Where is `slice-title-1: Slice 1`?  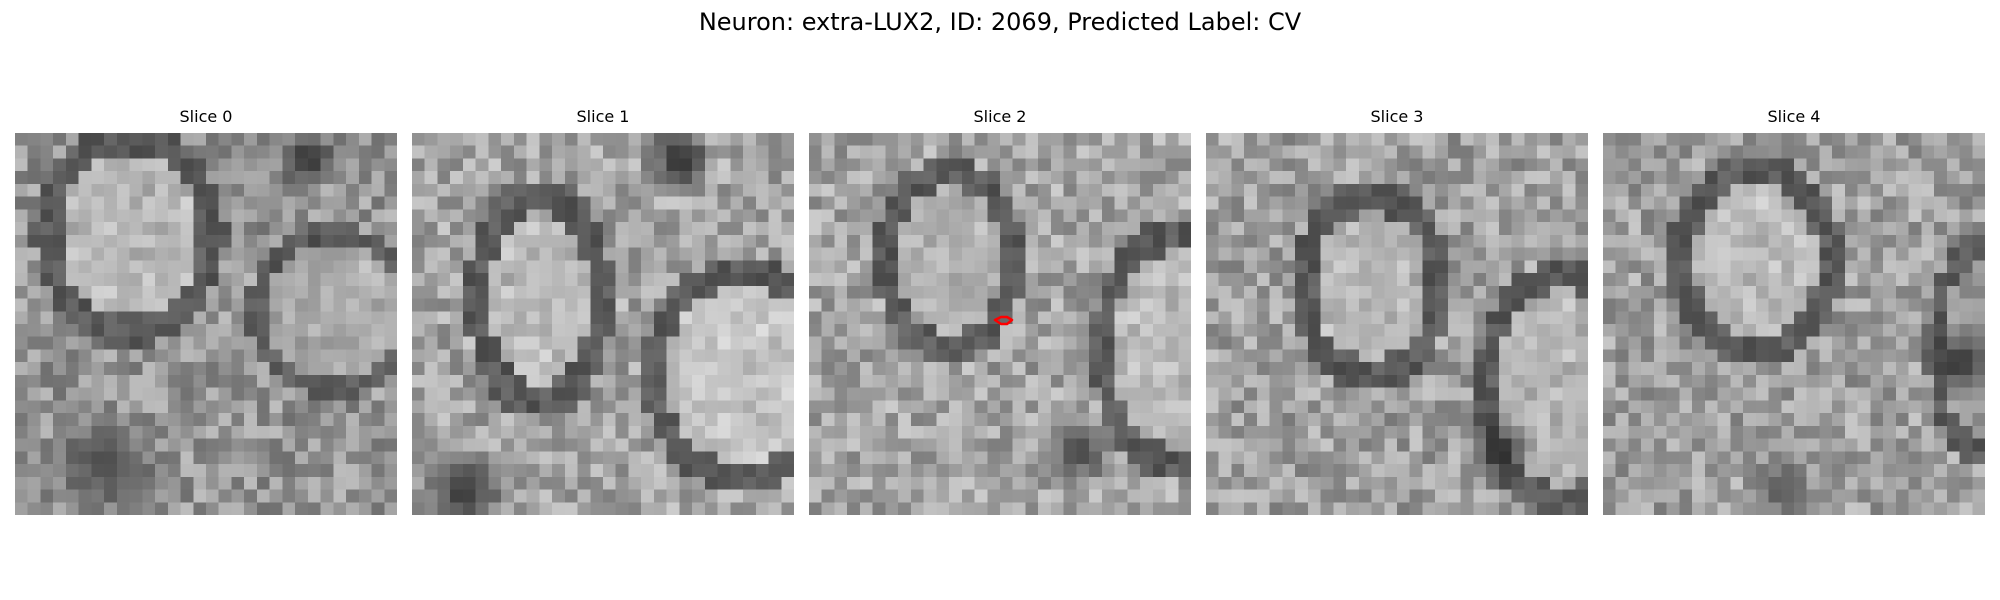 slice-title-1: Slice 1 is located at coordinates (603, 117).